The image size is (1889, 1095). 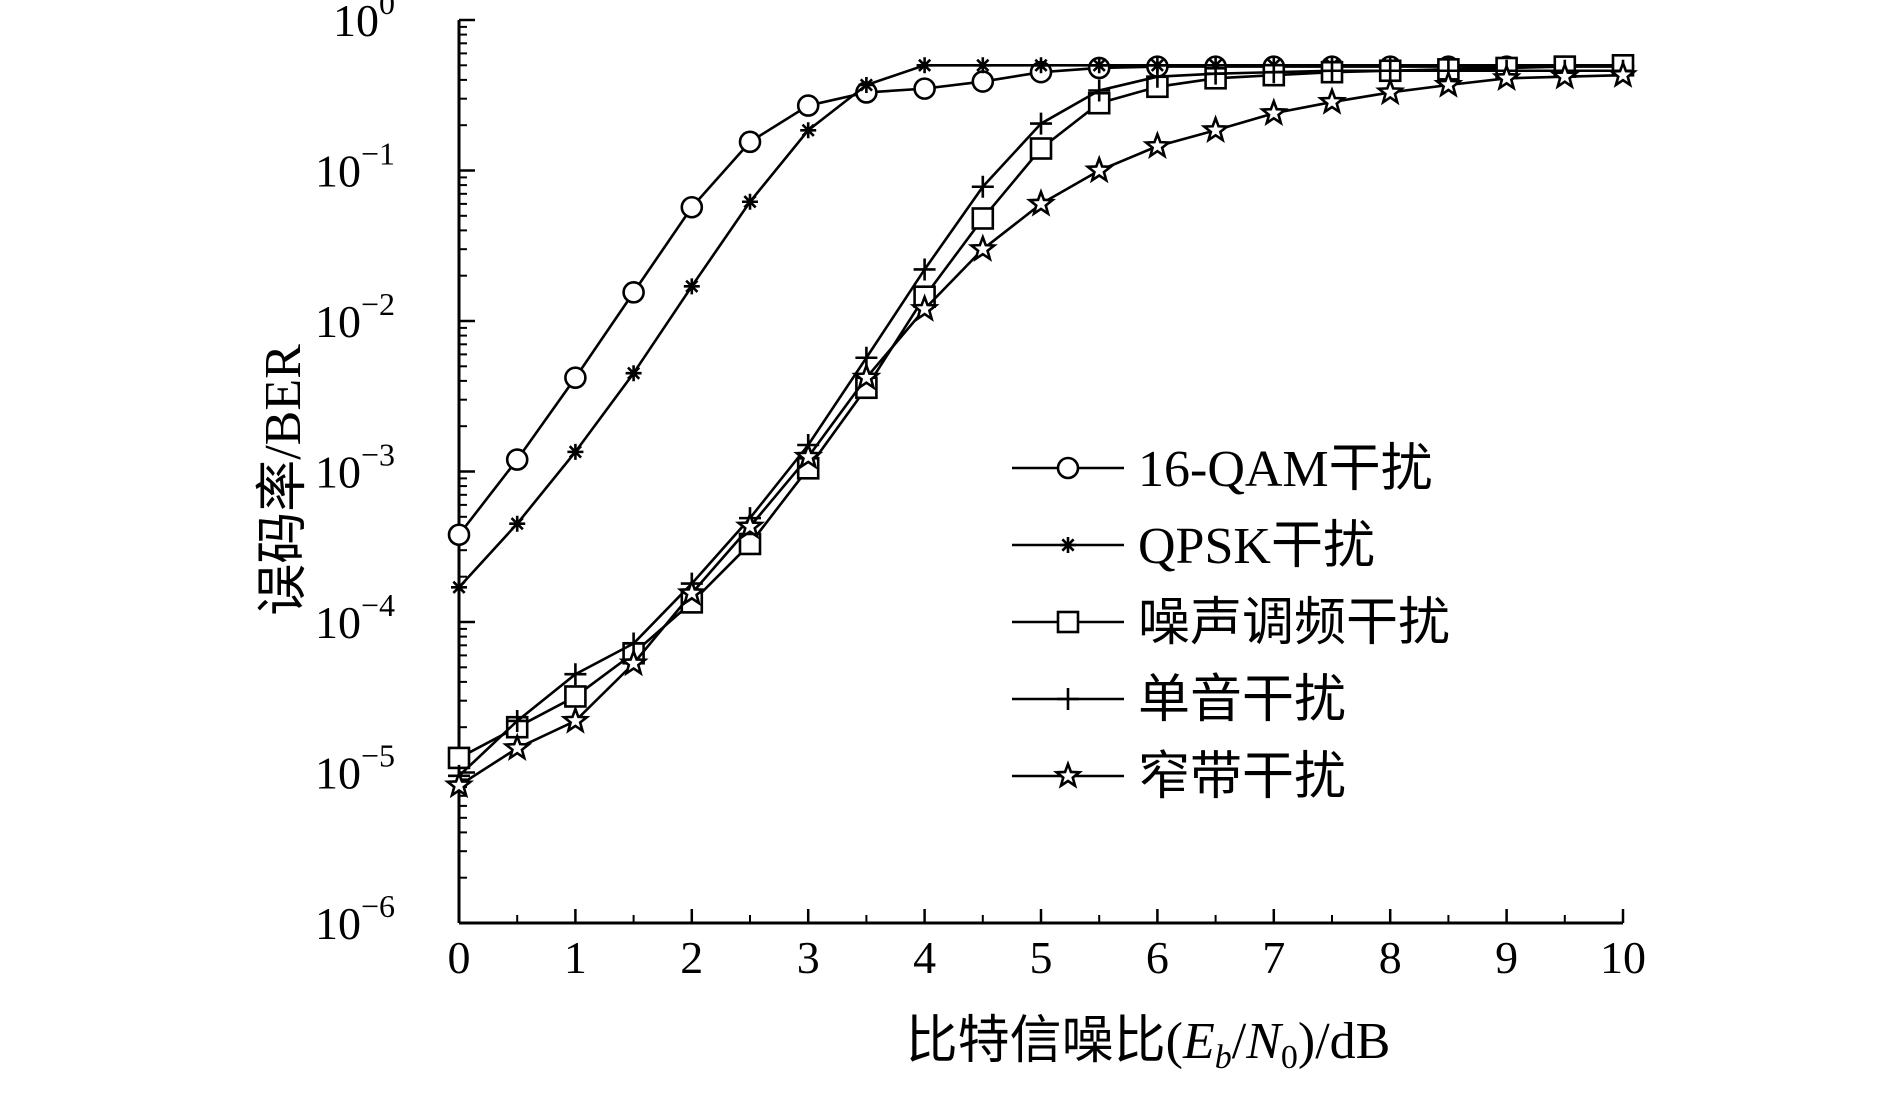 I want to click on x-title-e: E, so click(x=1198, y=1041).